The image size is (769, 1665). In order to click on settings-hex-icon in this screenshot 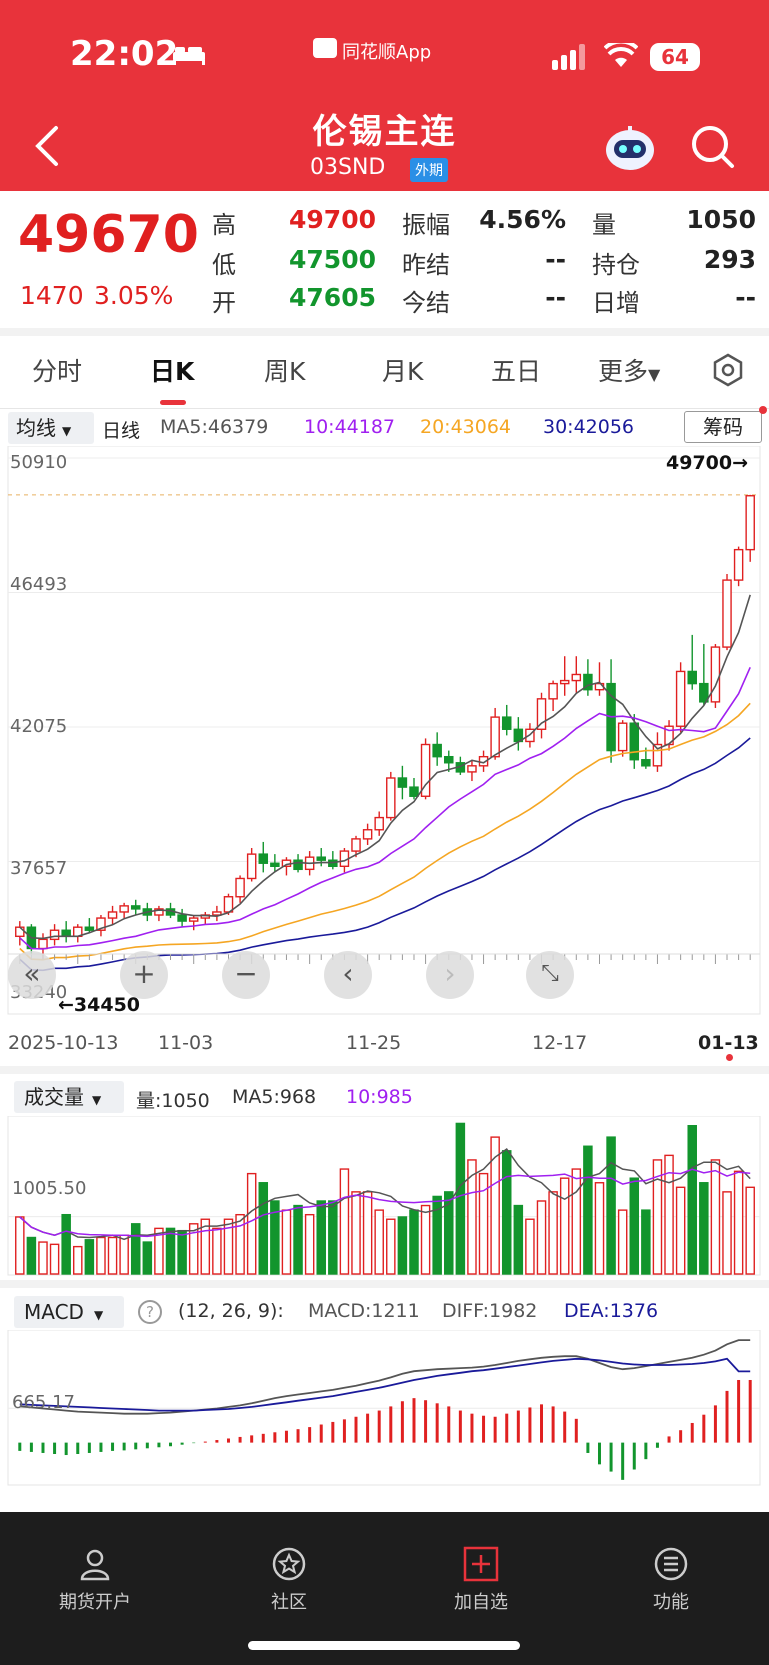, I will do `click(728, 372)`.